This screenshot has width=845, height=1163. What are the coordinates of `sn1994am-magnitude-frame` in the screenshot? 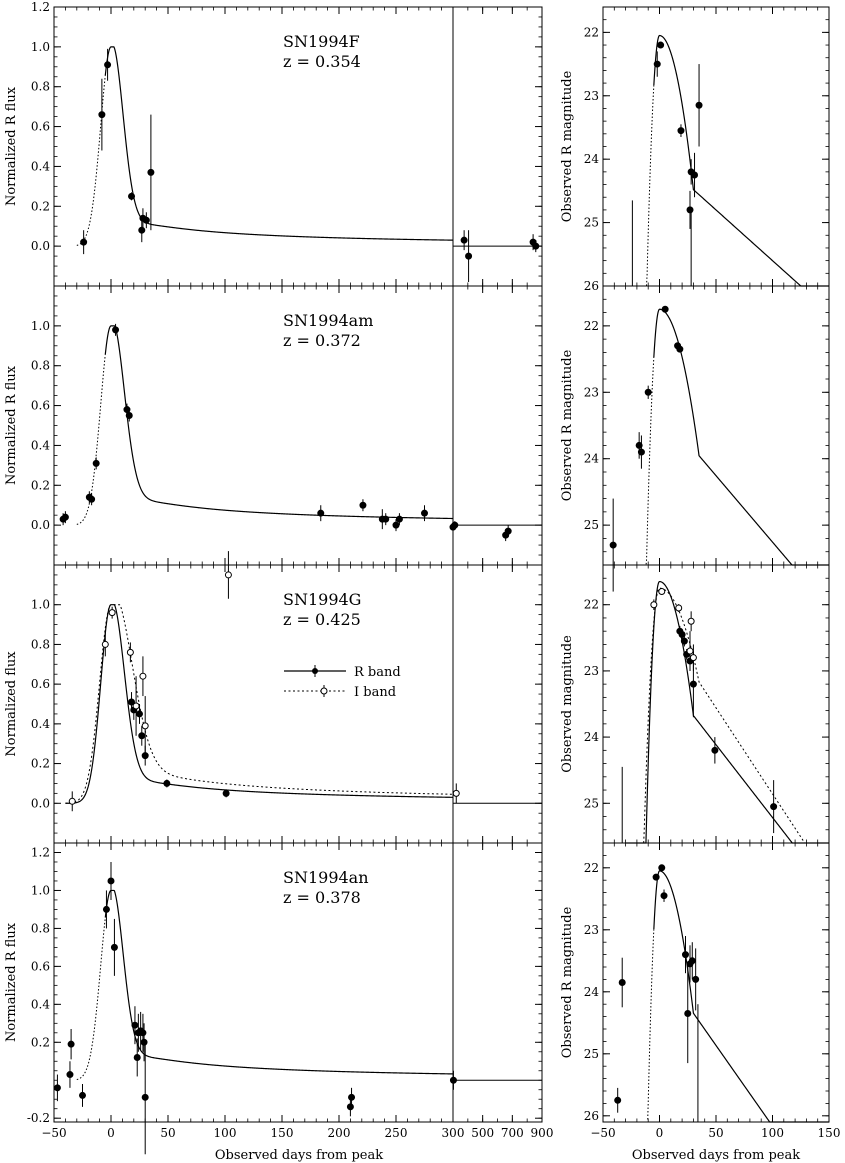 It's located at (716, 425).